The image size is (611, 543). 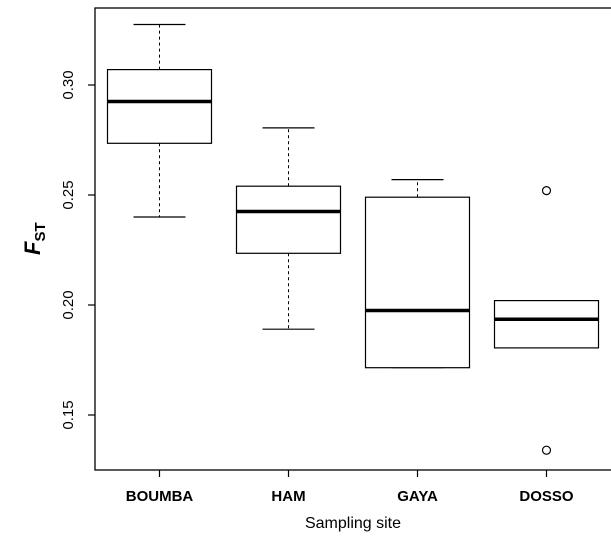 I want to click on box-ham, so click(x=288, y=228).